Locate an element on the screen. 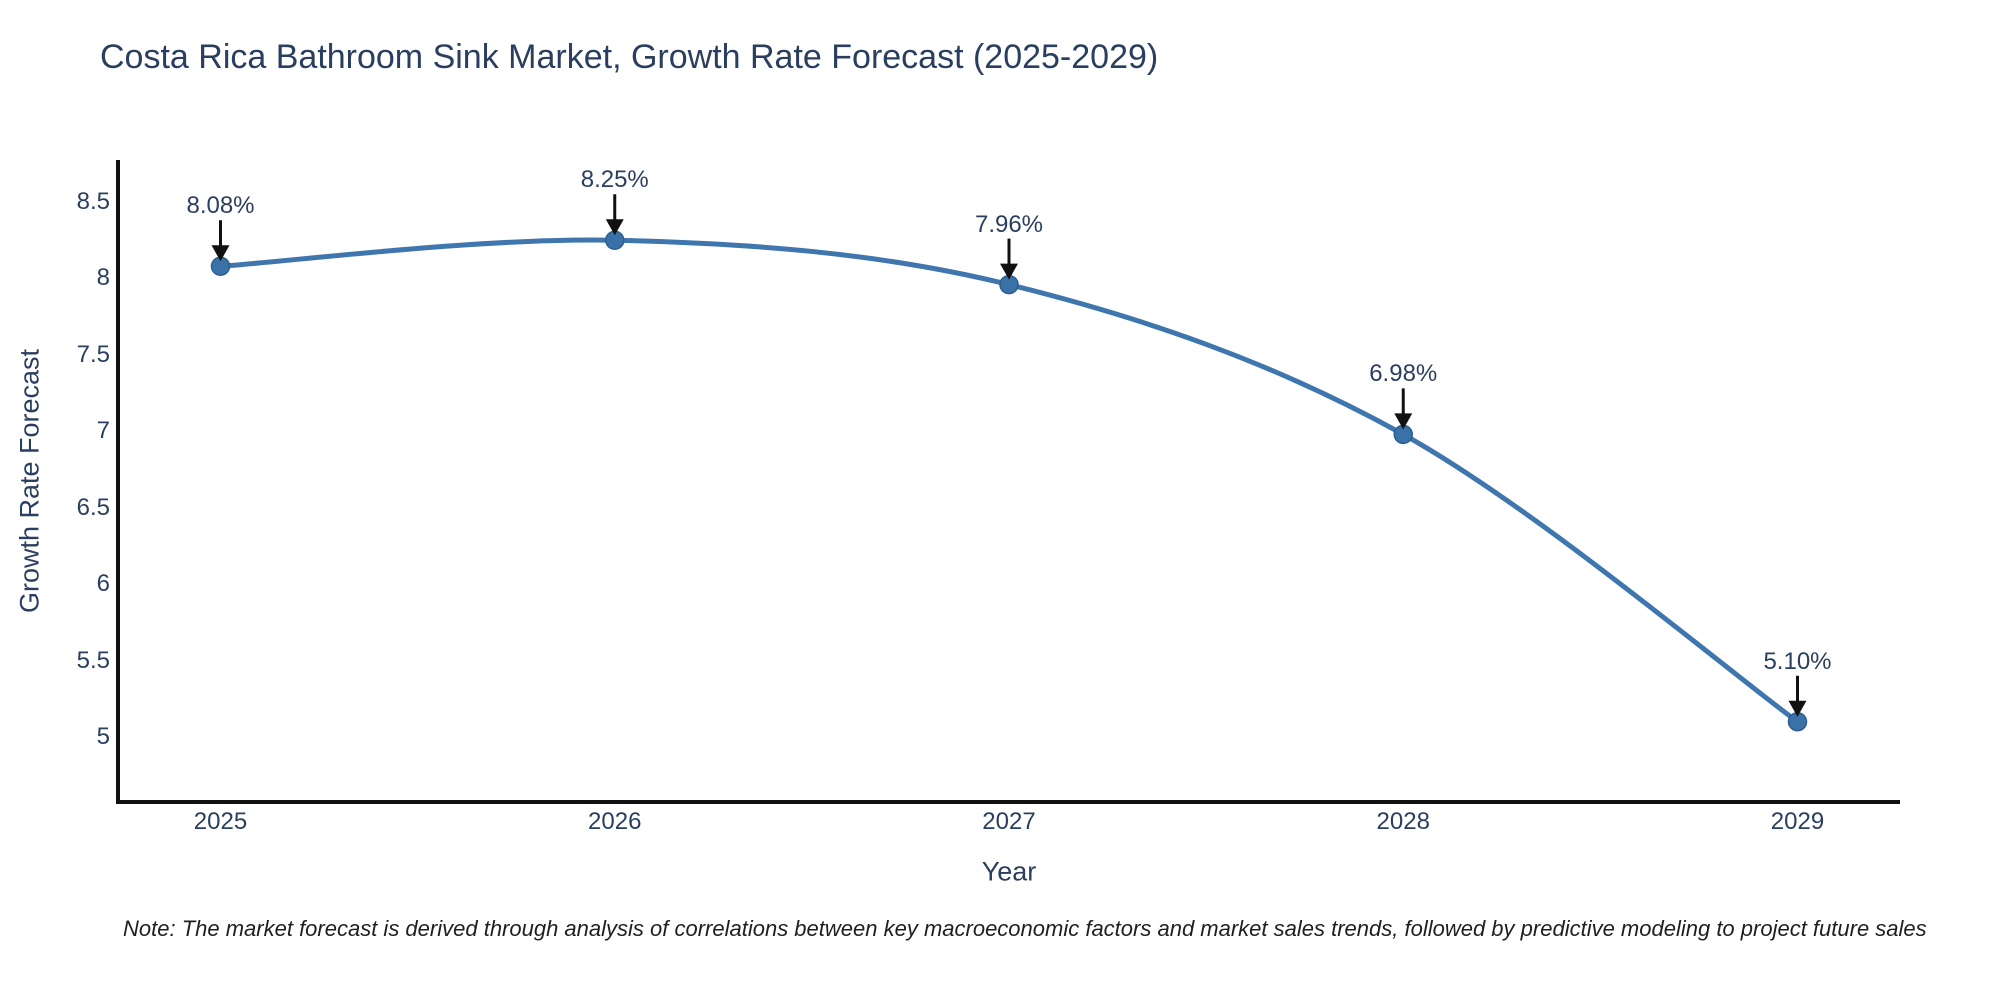 Image resolution: width=2000 pixels, height=1000 pixels. x-tick-label: 2028 is located at coordinates (1403, 821).